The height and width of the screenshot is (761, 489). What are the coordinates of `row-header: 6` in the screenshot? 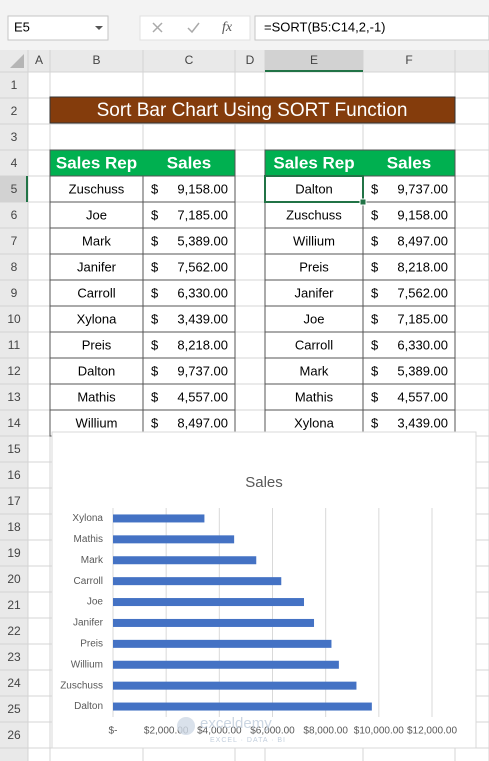 It's located at (14, 215).